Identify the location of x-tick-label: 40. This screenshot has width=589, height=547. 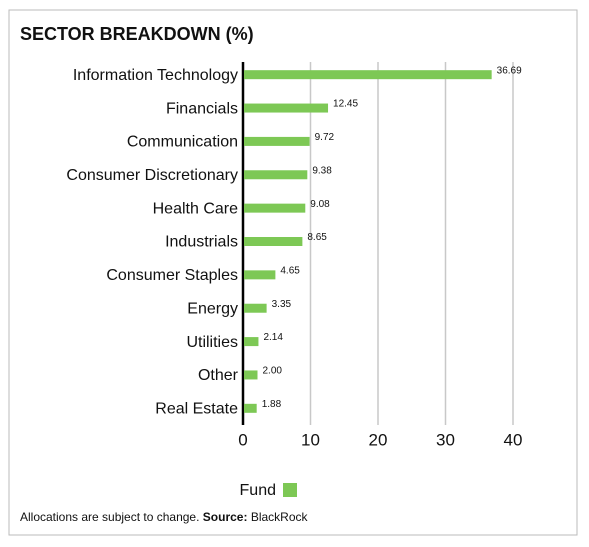
(513, 439).